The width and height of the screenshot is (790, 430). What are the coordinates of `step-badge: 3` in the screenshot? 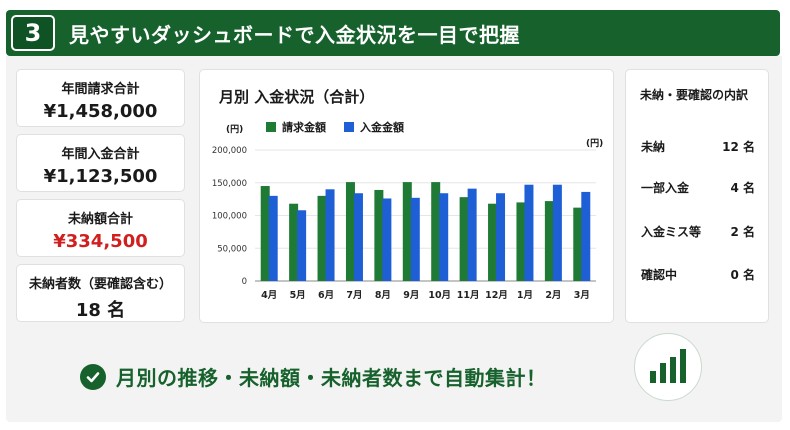 It's located at (33, 33).